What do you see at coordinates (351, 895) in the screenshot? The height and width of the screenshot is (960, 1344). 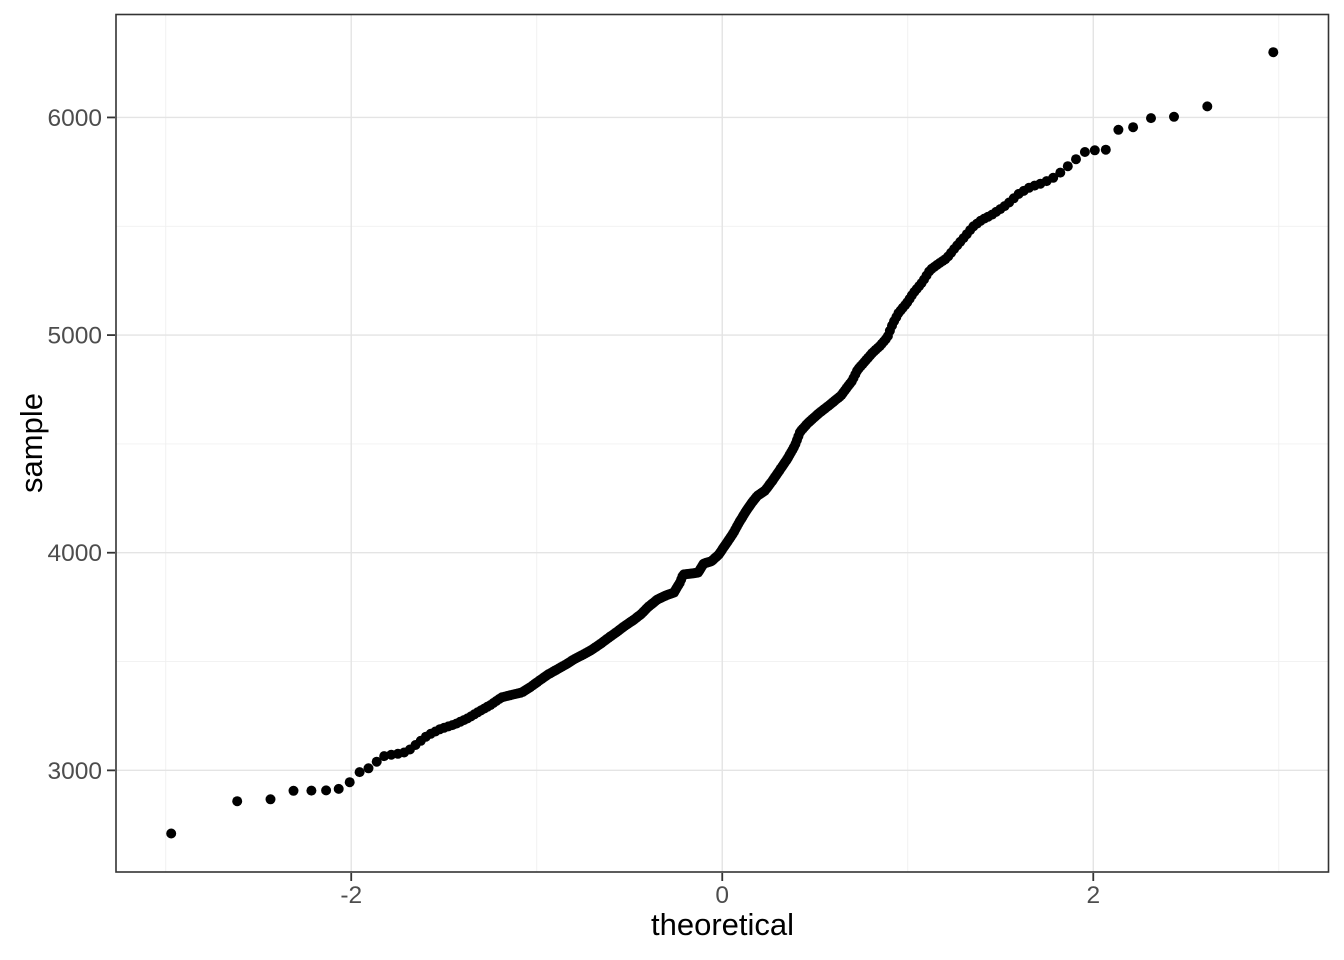 I see `x-tick-label: -2` at bounding box center [351, 895].